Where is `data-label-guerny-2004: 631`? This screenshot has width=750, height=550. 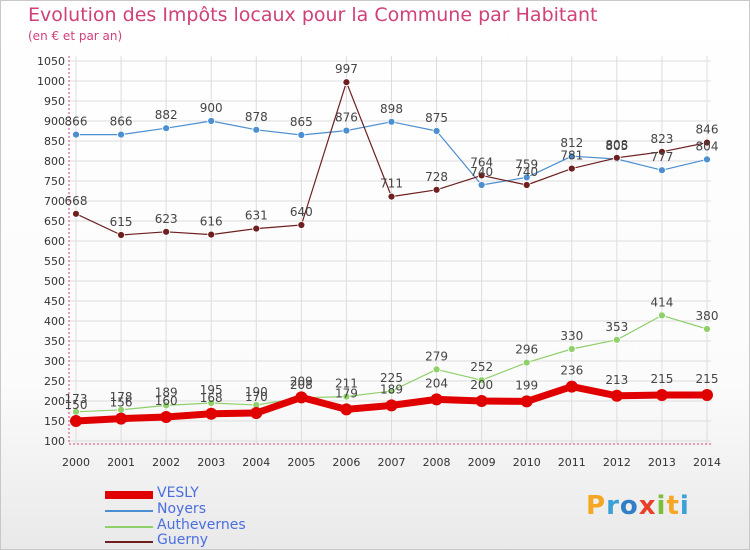
data-label-guerny-2004: 631 is located at coordinates (256, 216).